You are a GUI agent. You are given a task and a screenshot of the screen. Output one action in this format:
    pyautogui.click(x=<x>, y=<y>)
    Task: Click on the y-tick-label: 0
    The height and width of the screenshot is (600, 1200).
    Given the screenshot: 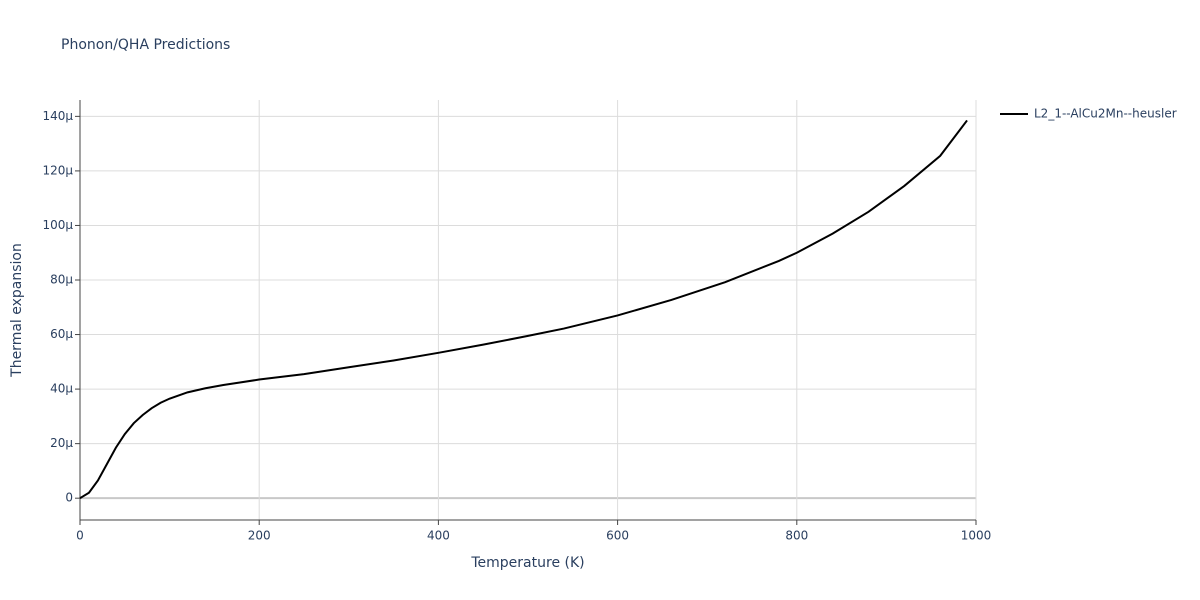 What is the action you would take?
    pyautogui.click(x=69, y=498)
    